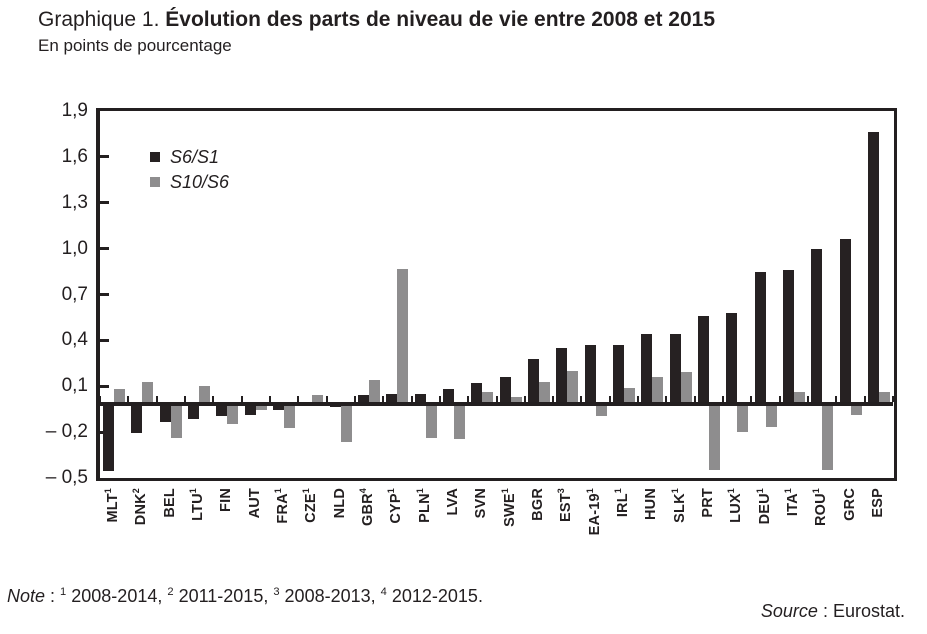  I want to click on y-tick-label: 0,7, so click(74, 294).